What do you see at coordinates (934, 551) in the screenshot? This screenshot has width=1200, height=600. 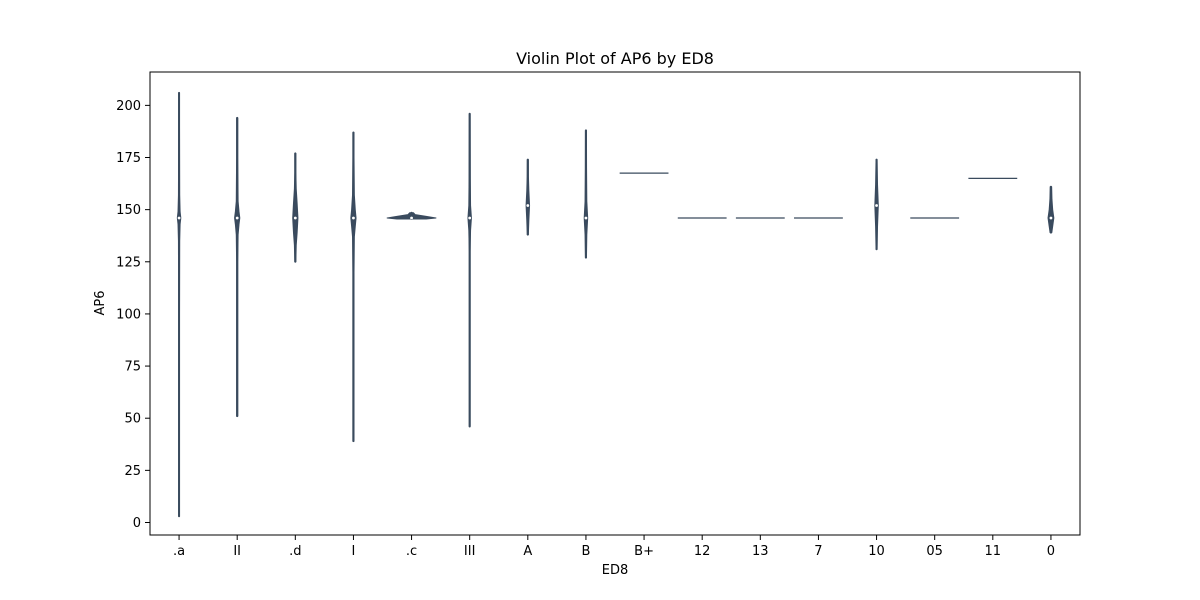 I see `x-tick-label: 05` at bounding box center [934, 551].